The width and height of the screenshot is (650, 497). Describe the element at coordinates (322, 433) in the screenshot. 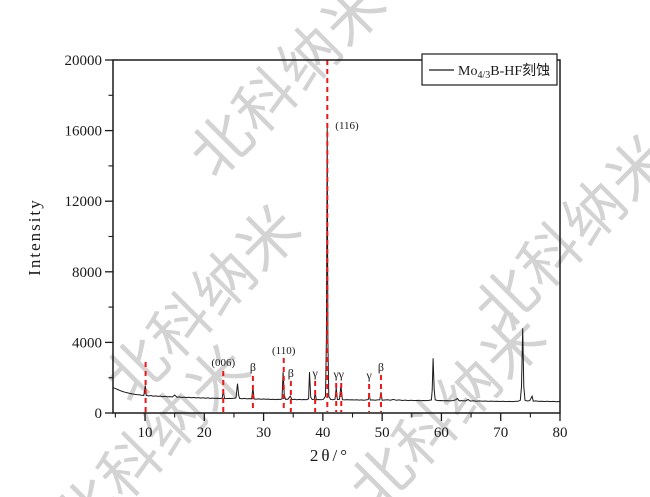

I see `x-tick-label: 40` at that location.